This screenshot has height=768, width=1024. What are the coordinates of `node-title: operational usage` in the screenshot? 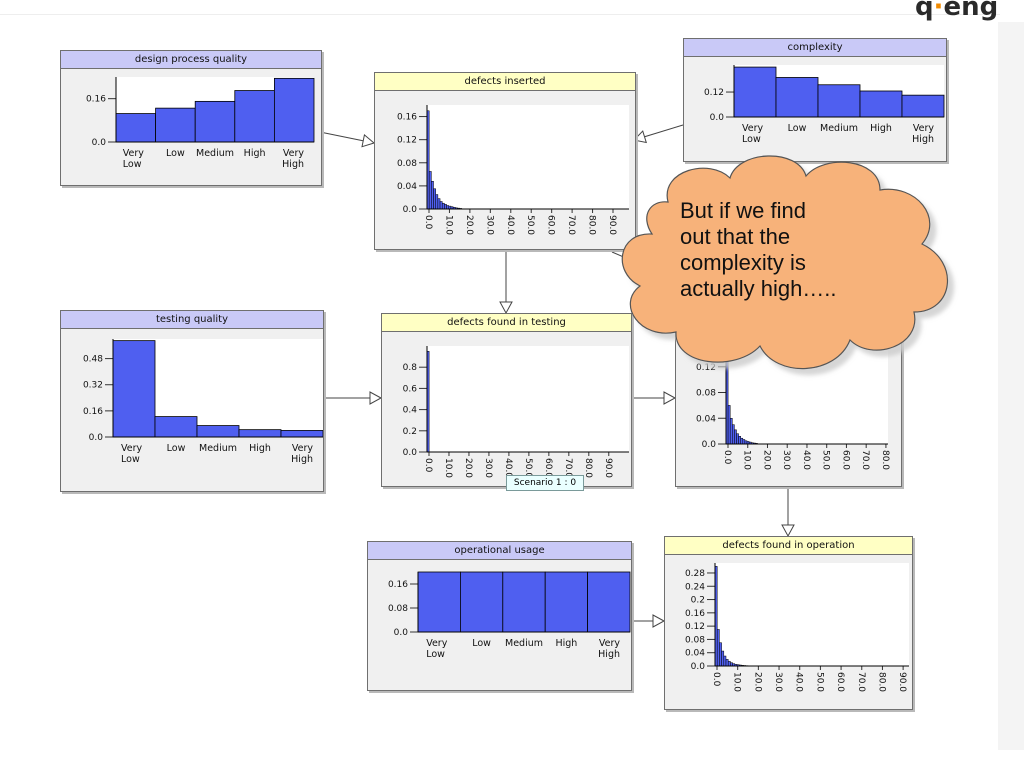 It's located at (499, 551).